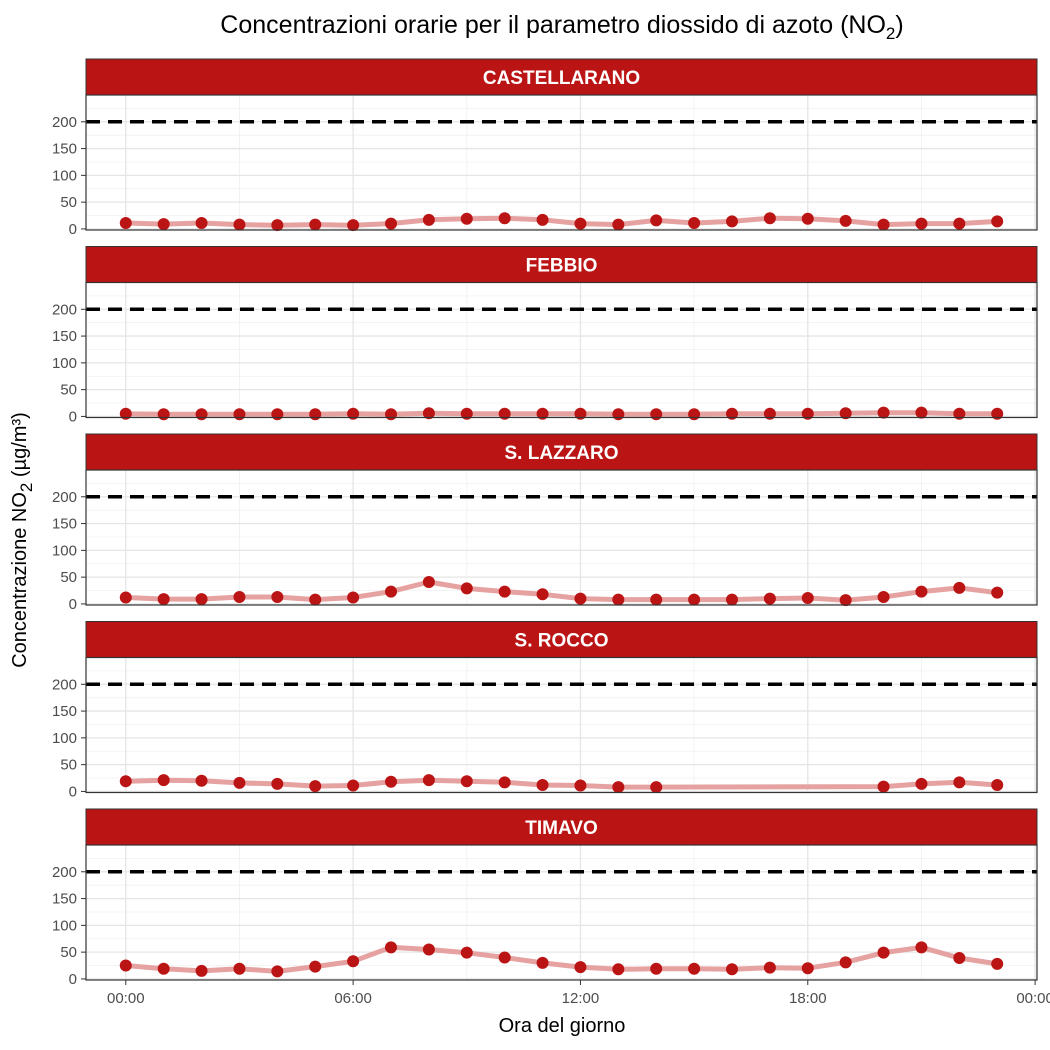 This screenshot has width=1050, height=1050. Describe the element at coordinates (562, 266) in the screenshot. I see `panel-strip-label: FEBBIO` at that location.